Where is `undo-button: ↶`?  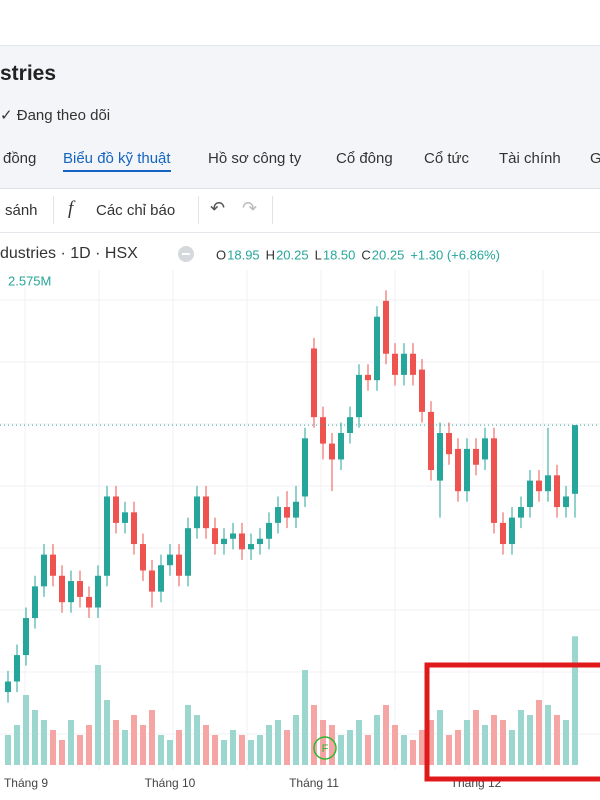 undo-button: ↶ is located at coordinates (218, 208).